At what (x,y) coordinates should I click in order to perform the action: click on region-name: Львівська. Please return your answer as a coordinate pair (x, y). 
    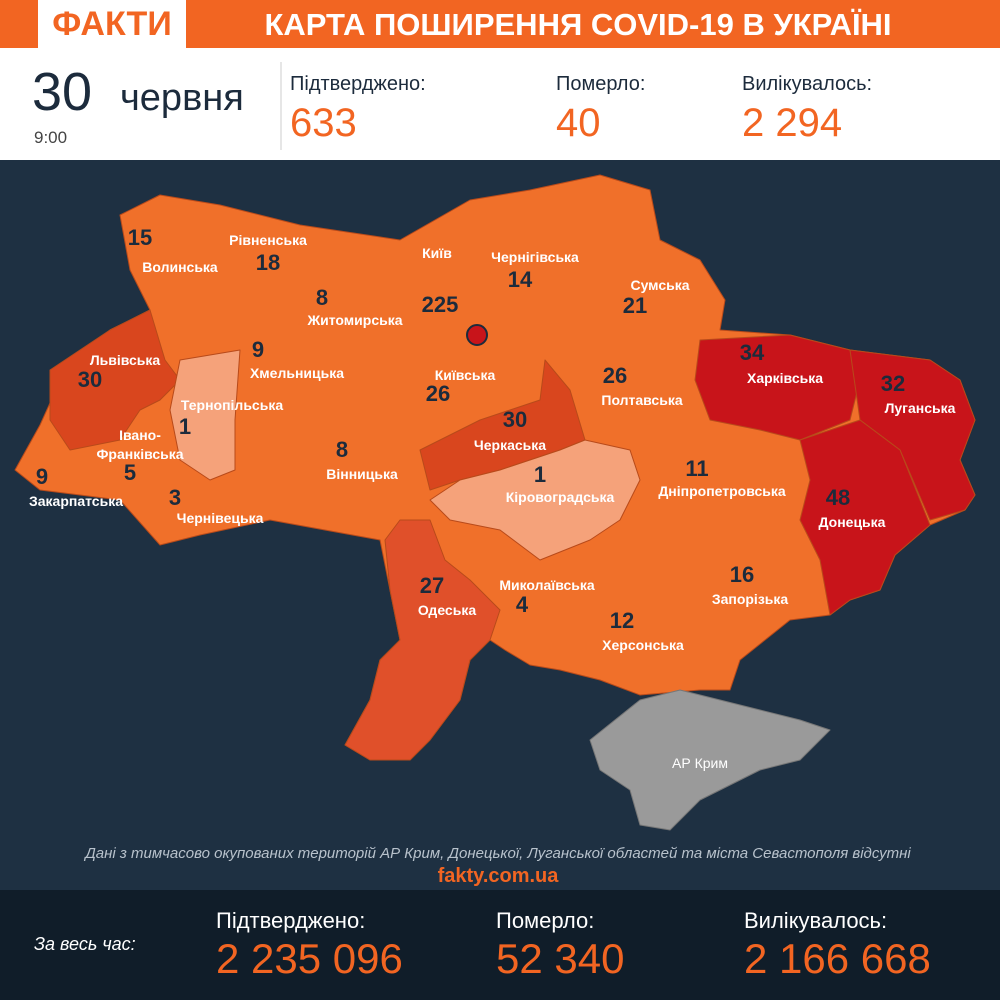
    Looking at the image, I should click on (125, 360).